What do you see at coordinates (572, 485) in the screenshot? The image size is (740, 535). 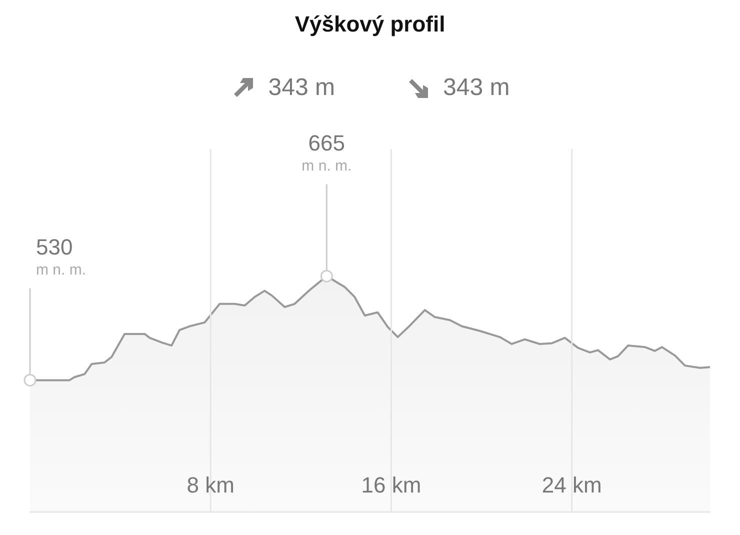 I see `x-tick-label: 24 km` at bounding box center [572, 485].